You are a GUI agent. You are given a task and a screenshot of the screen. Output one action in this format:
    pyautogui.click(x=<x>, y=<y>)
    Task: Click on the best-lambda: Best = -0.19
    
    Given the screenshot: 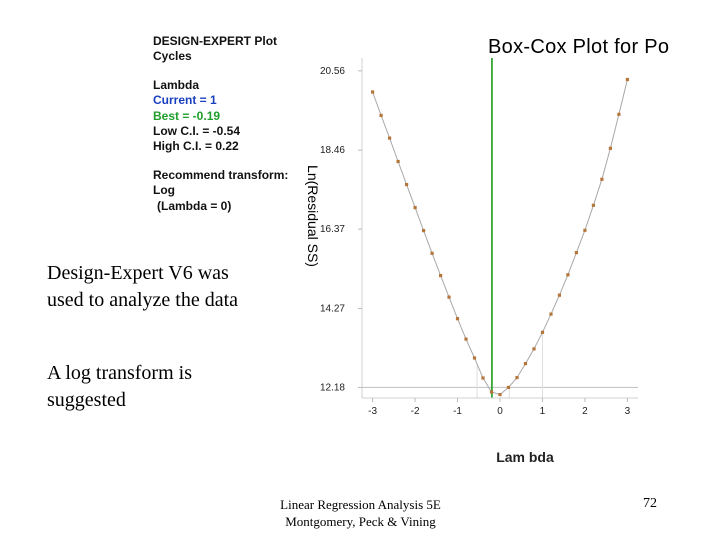 What is the action you would take?
    pyautogui.click(x=187, y=115)
    